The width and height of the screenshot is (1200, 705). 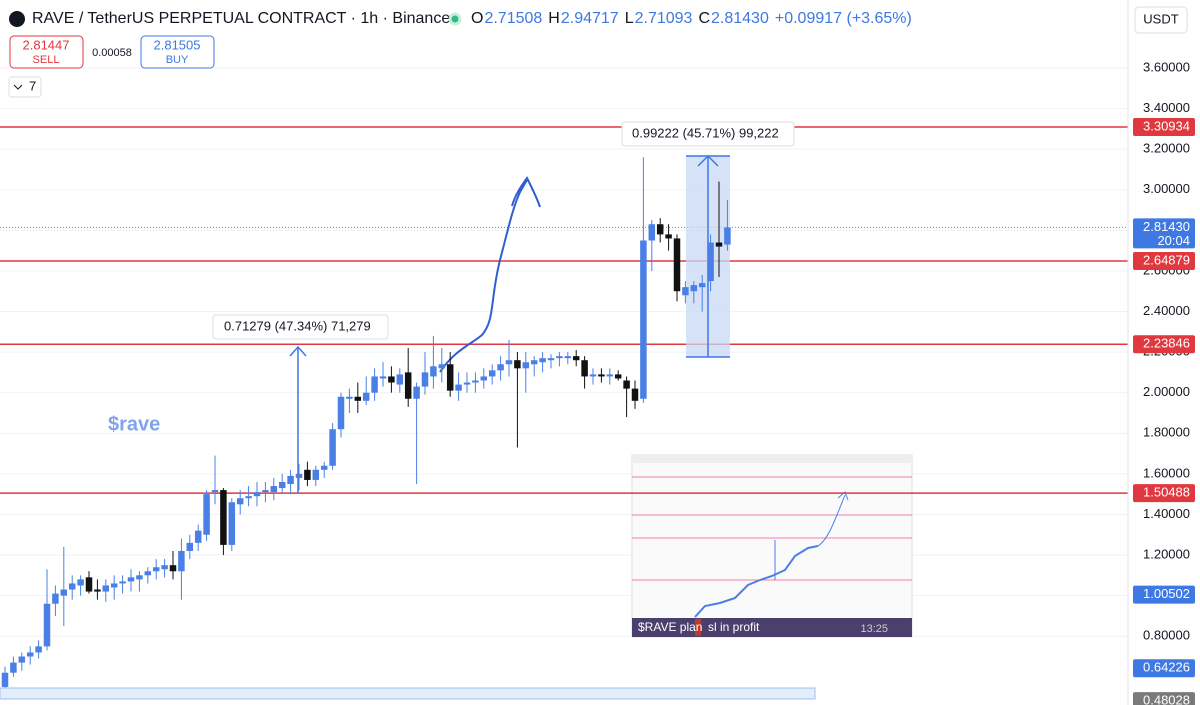 I want to click on ohlc-value: 2.71093, so click(x=664, y=18).